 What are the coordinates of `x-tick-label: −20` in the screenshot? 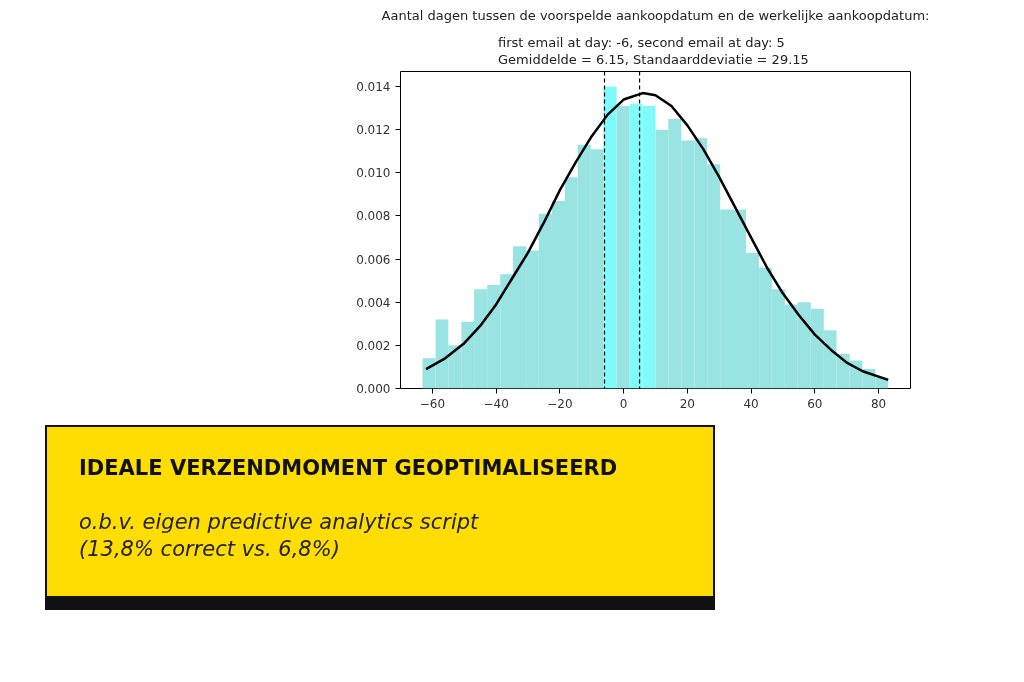 It's located at (560, 403).